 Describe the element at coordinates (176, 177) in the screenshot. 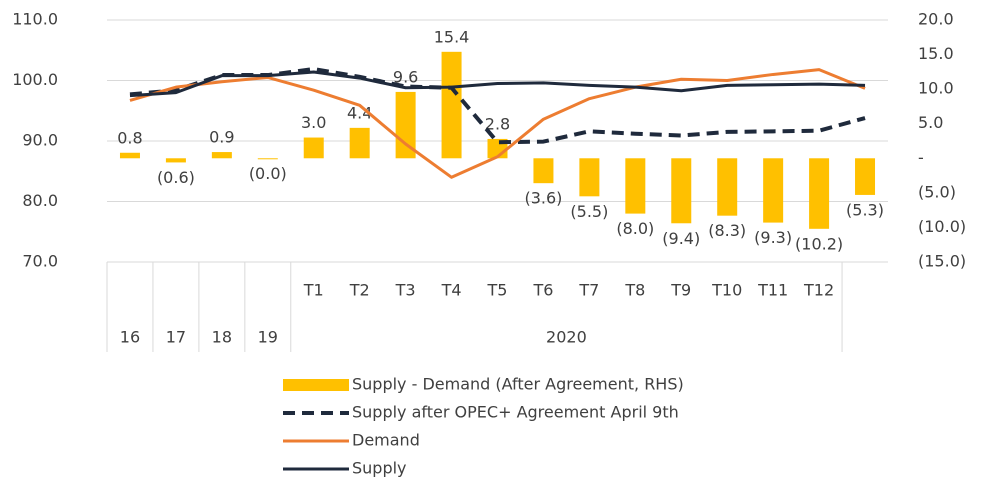

I see `data-label: (0.6)` at that location.